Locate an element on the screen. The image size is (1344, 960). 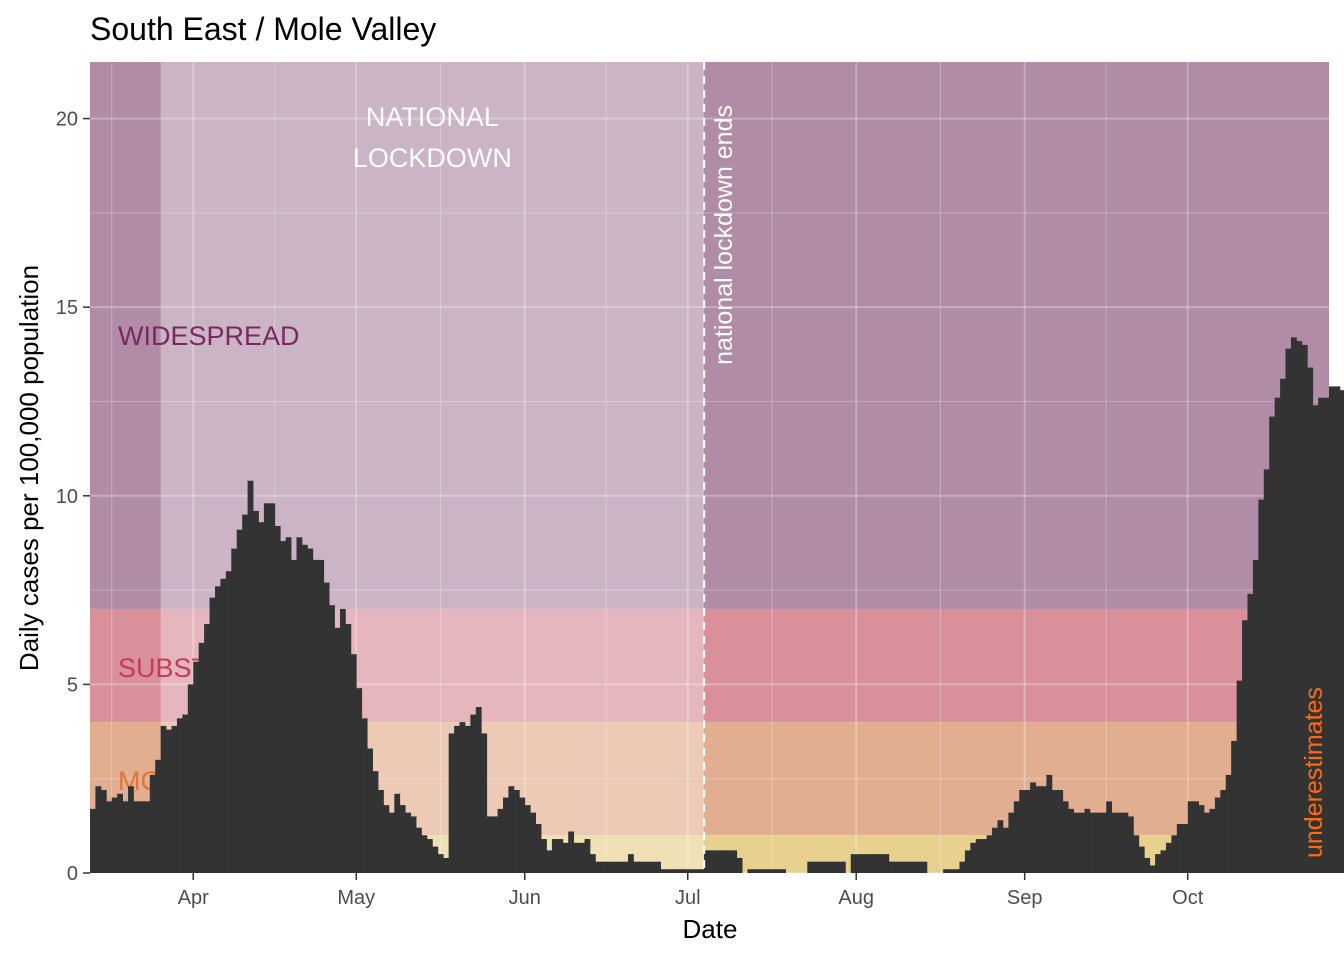
underestimates-label: underestimates is located at coordinates (1314, 772).